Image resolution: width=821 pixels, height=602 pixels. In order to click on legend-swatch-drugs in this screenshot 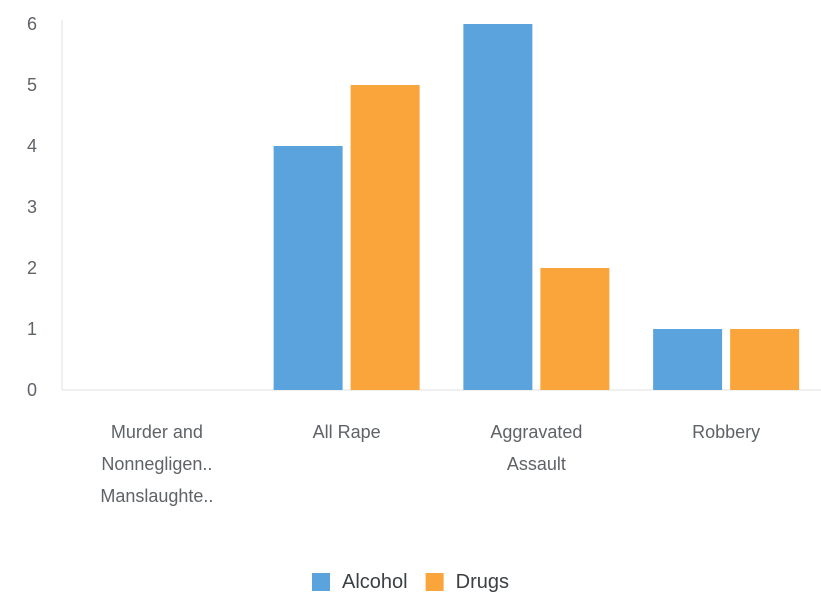, I will do `click(434, 582)`.